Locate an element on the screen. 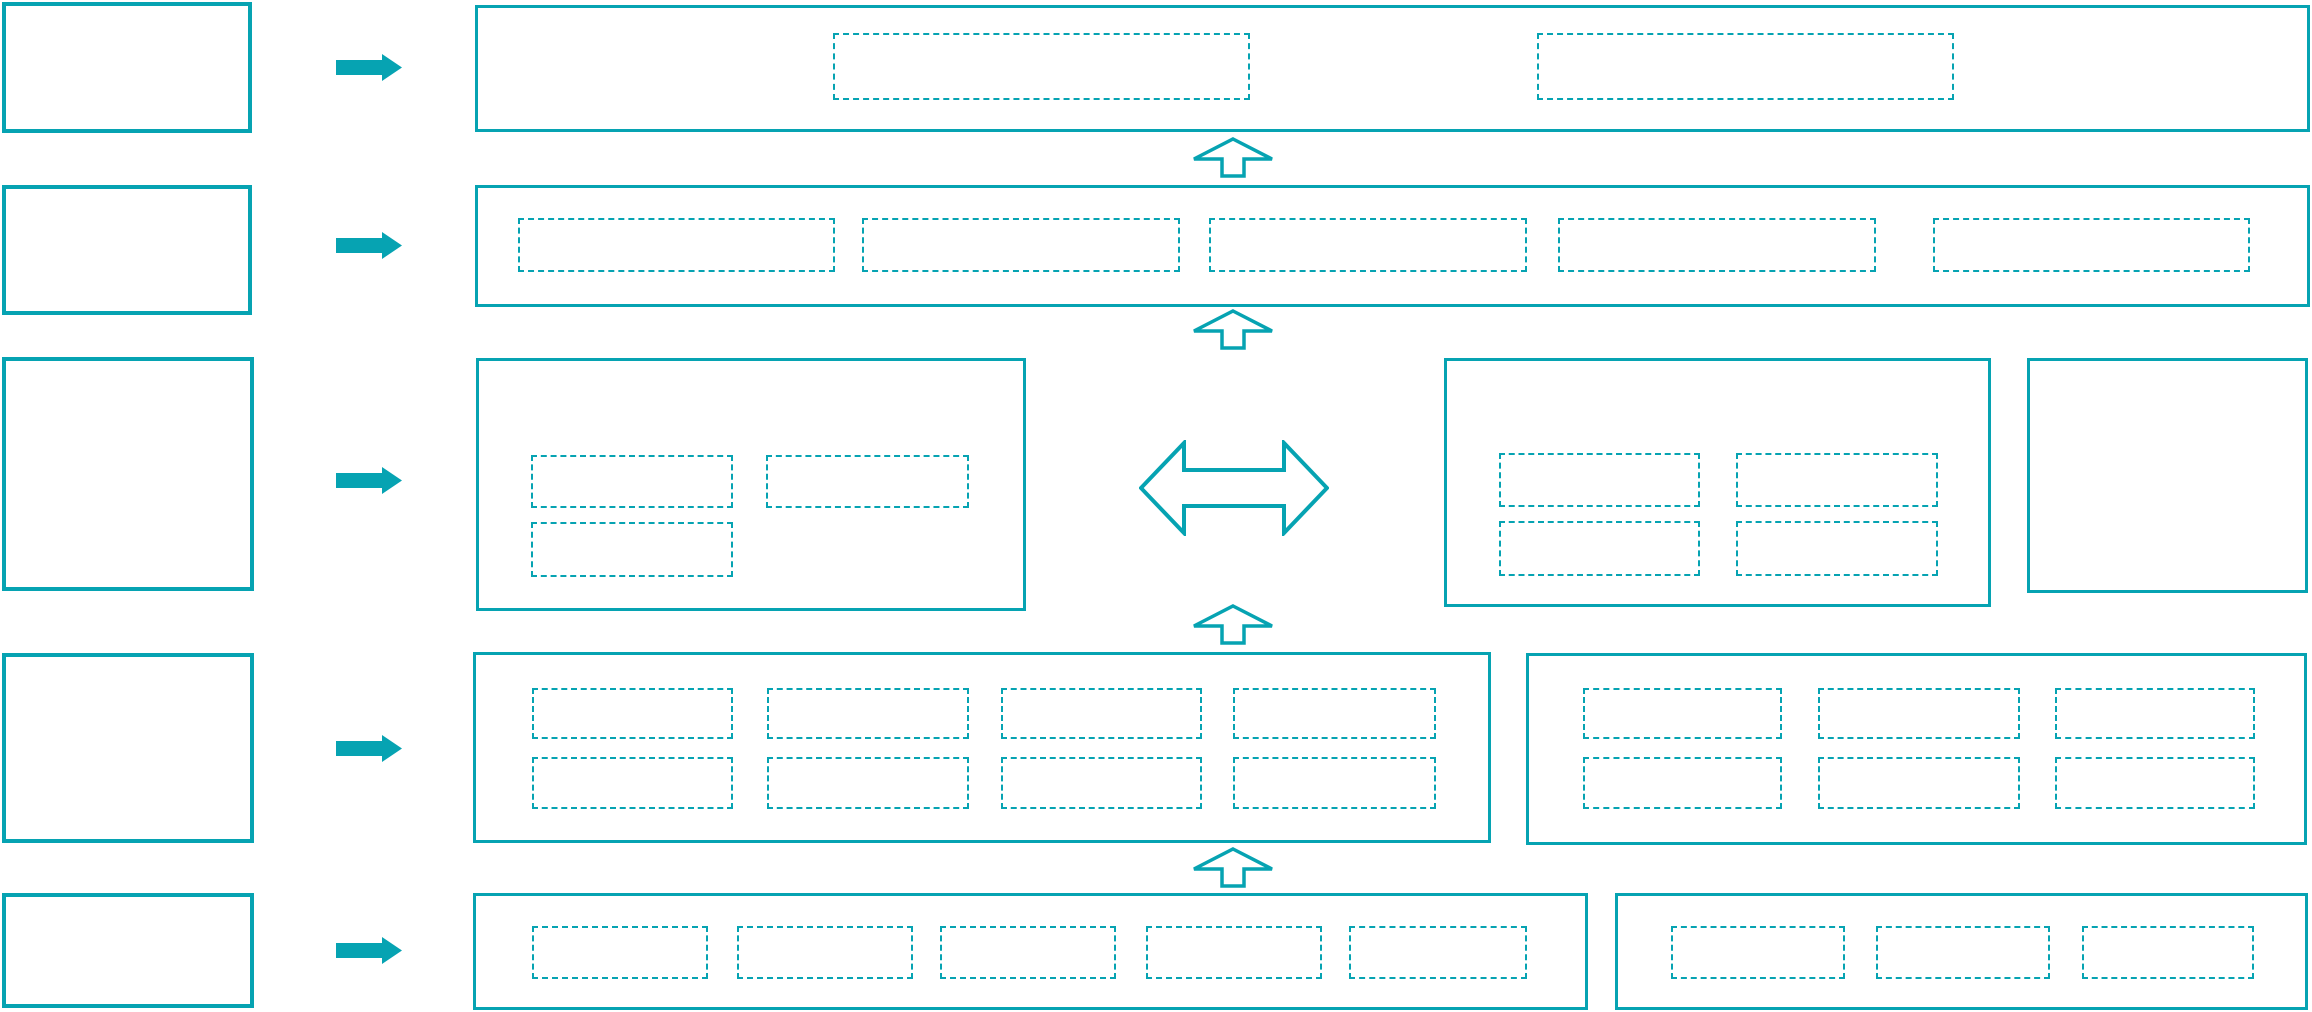 The width and height of the screenshot is (2312, 1012). tier5-right-group-box is located at coordinates (1961, 951).